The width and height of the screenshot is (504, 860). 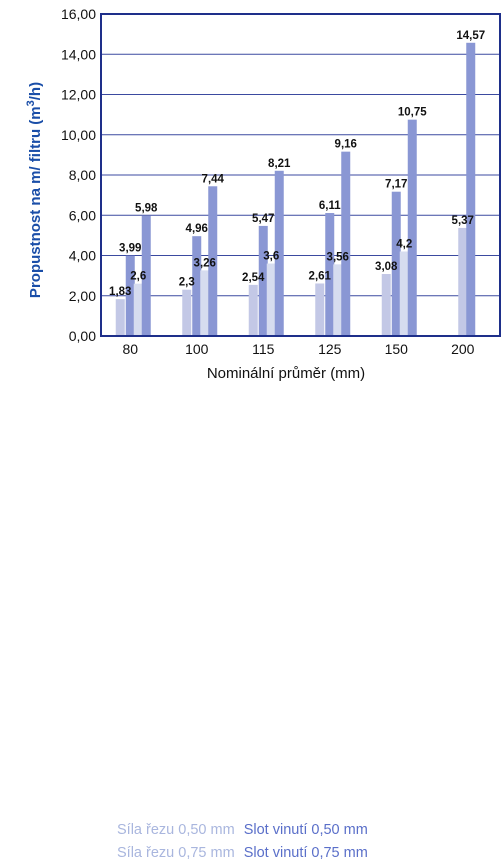 What do you see at coordinates (386, 267) in the screenshot?
I see `data-label: 3,08` at bounding box center [386, 267].